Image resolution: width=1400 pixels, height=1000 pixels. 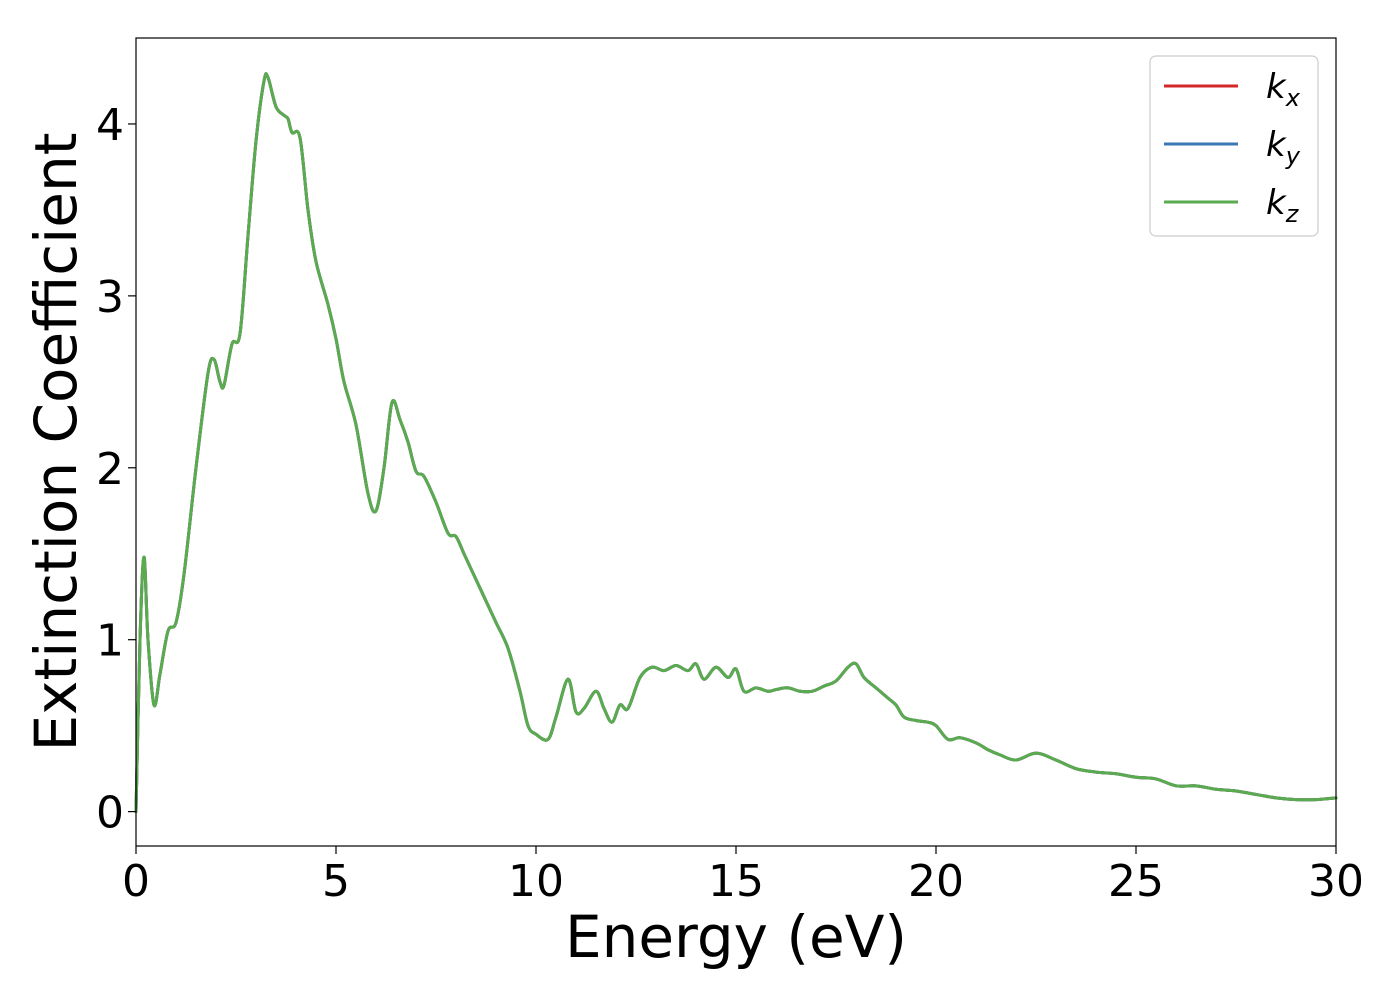 I want to click on y-tick-label: 4, so click(x=110, y=125).